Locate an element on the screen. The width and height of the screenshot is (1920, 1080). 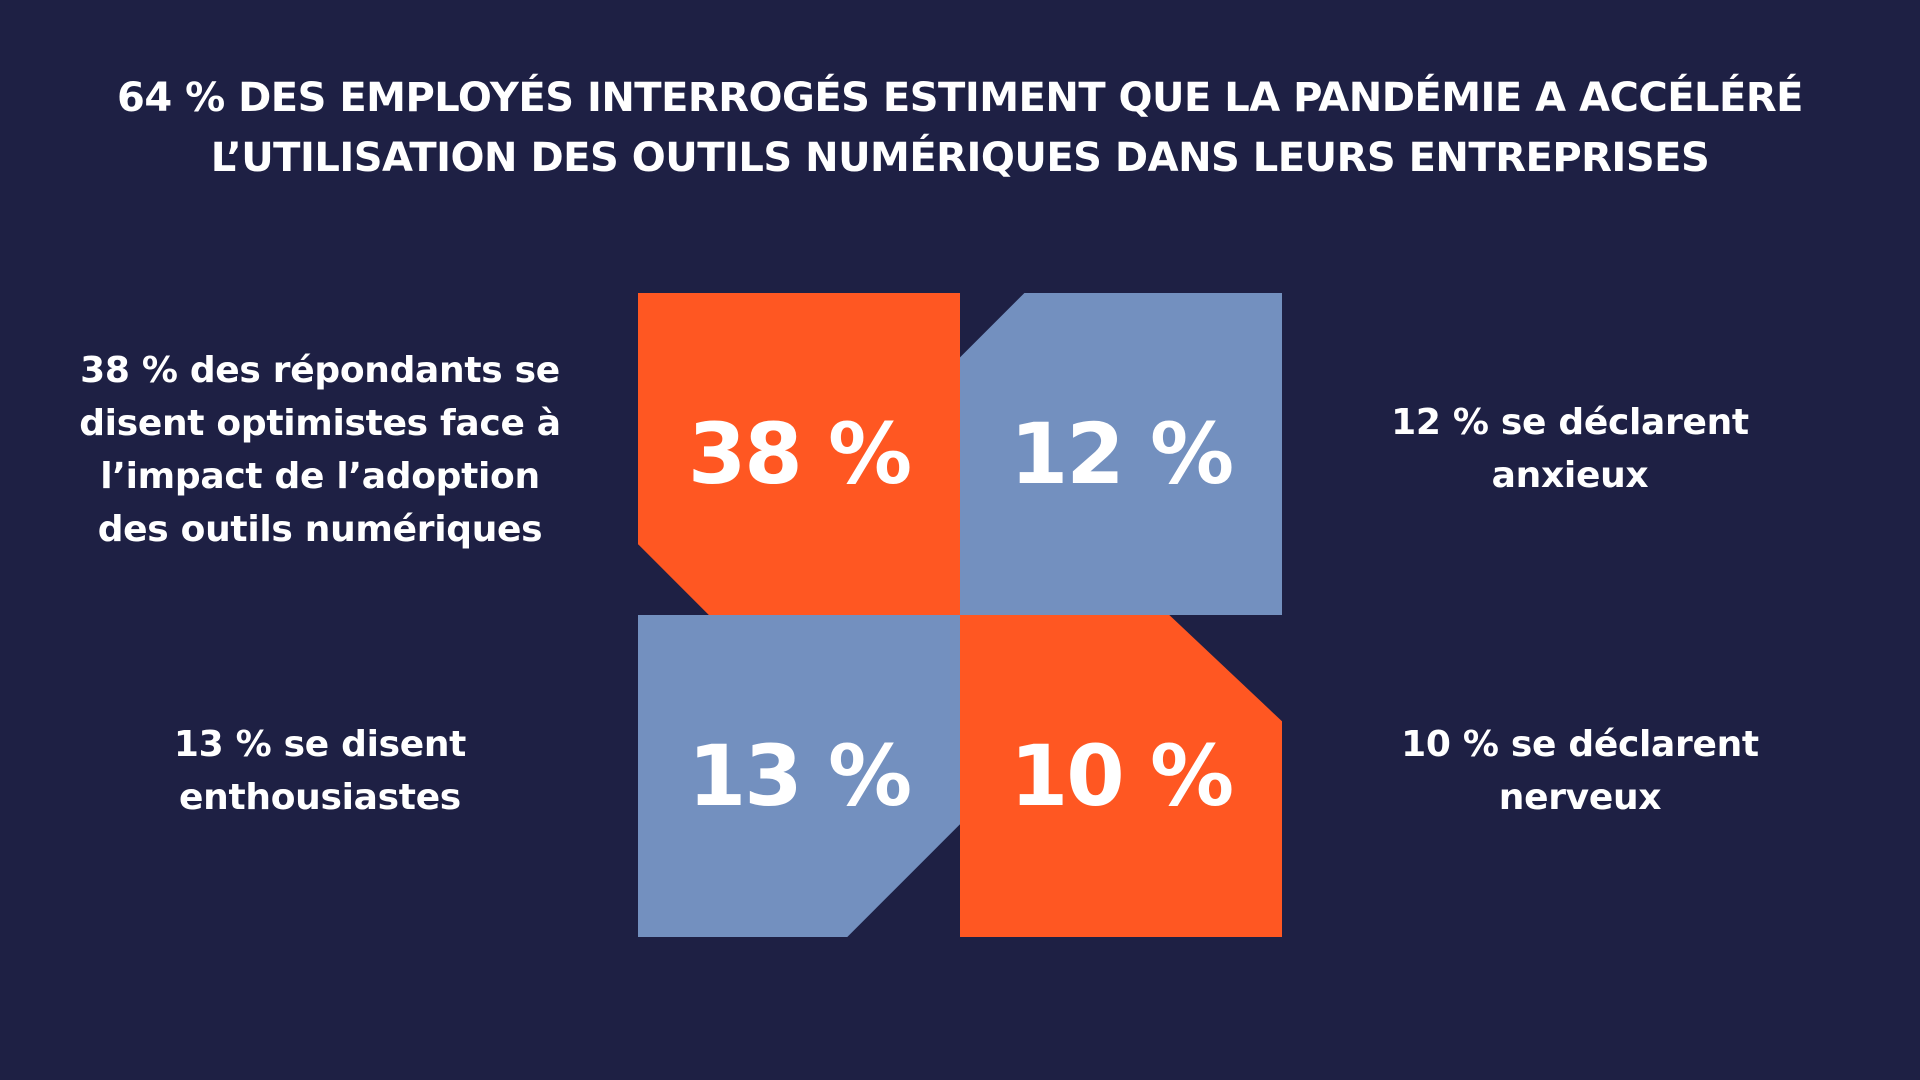
anxieux-description: 12 % se déclarent anxieux is located at coordinates (1570, 449).